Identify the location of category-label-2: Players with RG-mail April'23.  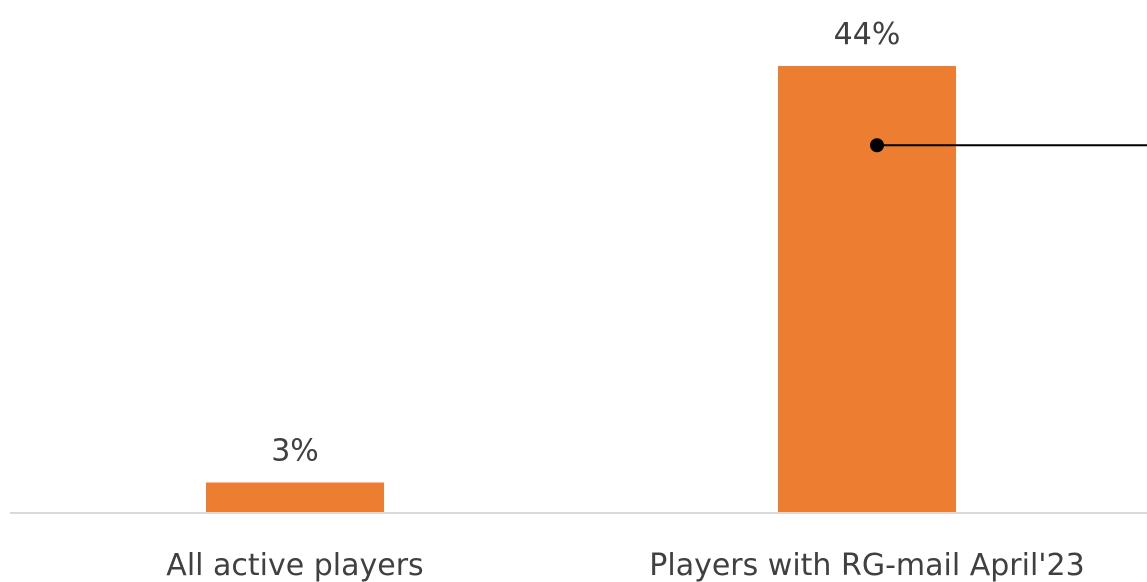
(866, 565).